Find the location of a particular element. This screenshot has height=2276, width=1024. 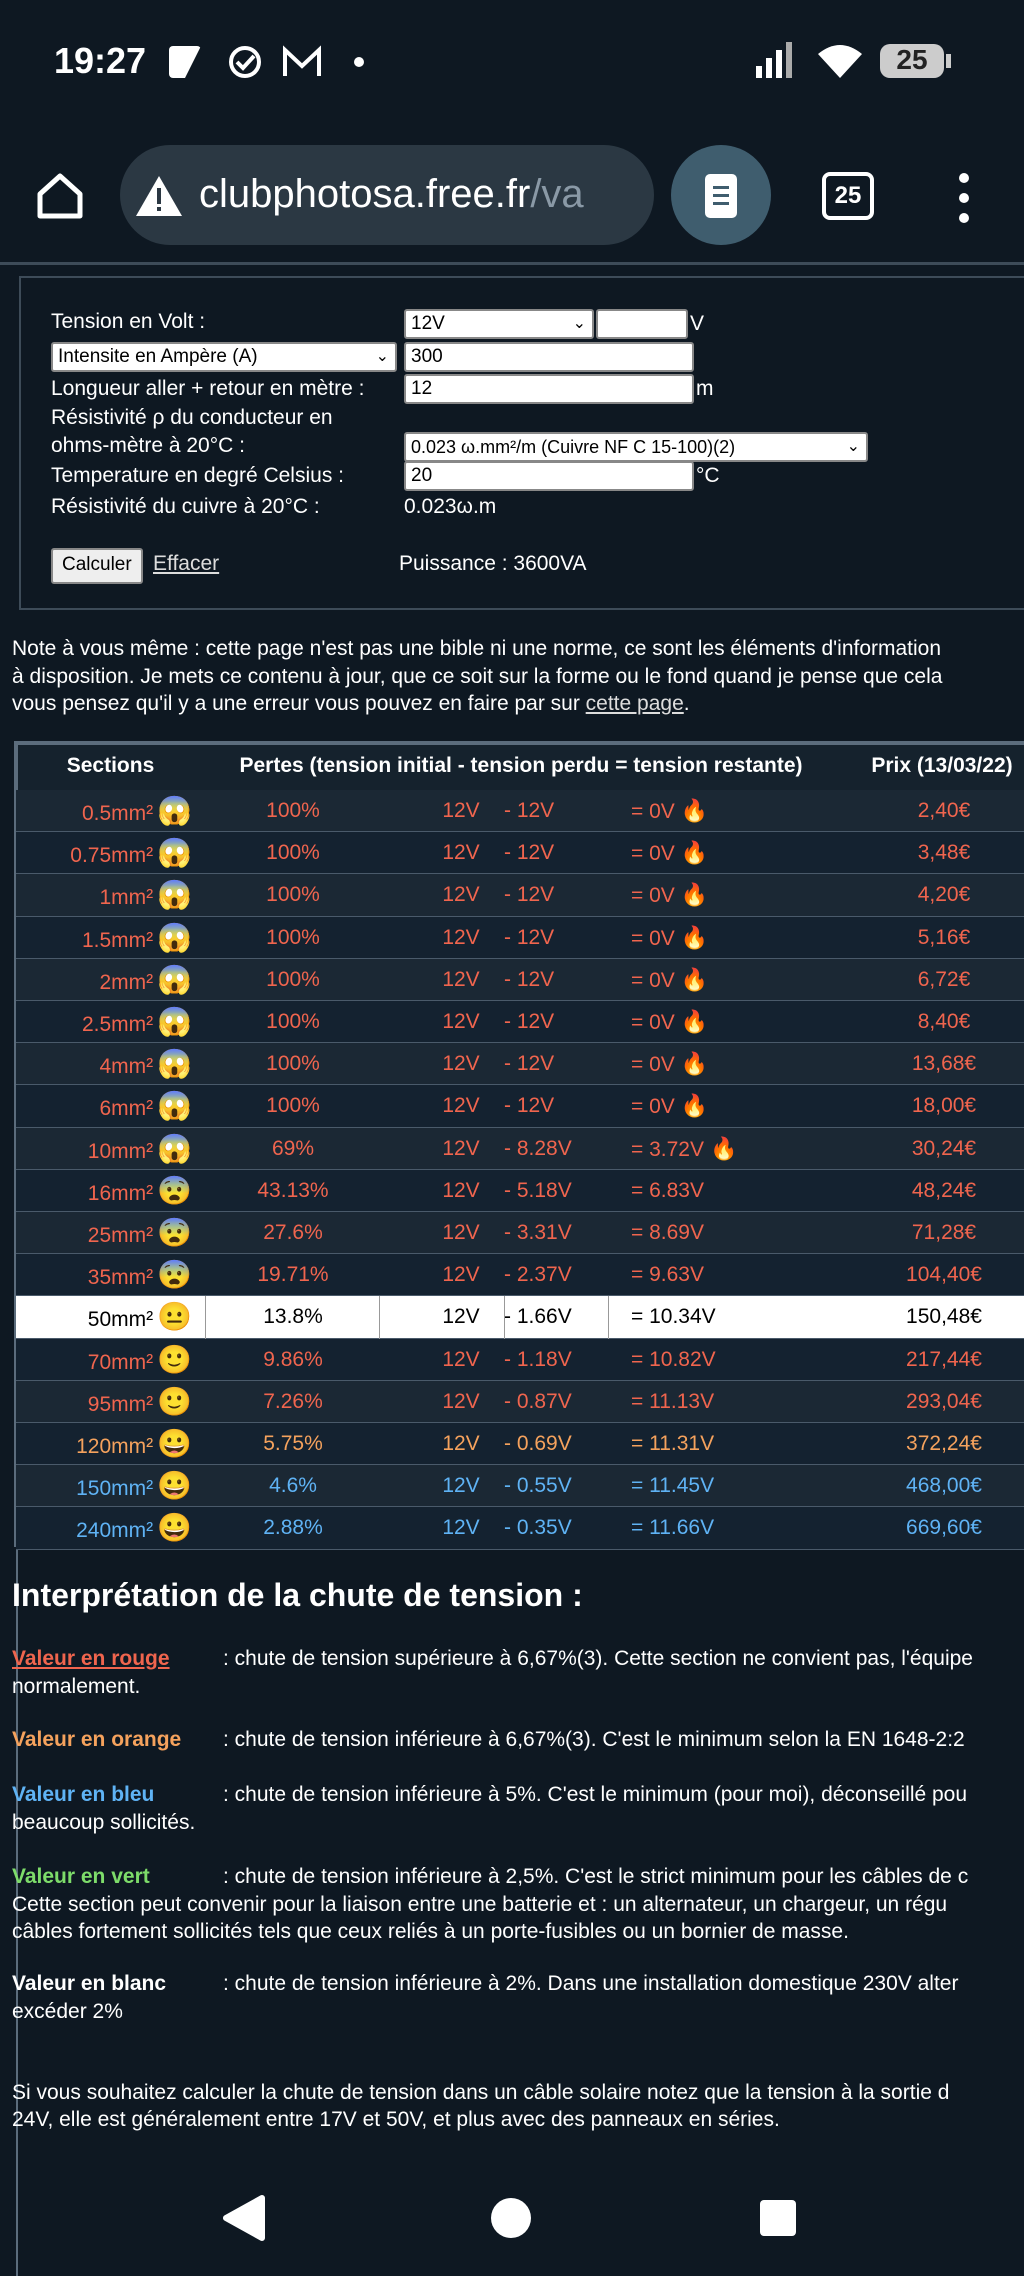

table-row: 0.75mm² 😱 100% 12V - 12V = 0V 🔥 3,48€ is located at coordinates (520, 853).